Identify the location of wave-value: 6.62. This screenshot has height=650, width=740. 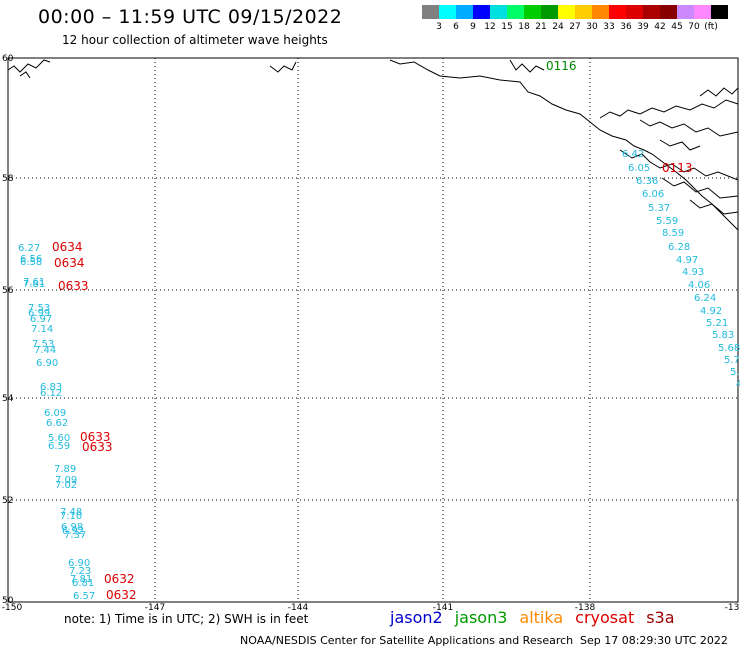
(57, 423).